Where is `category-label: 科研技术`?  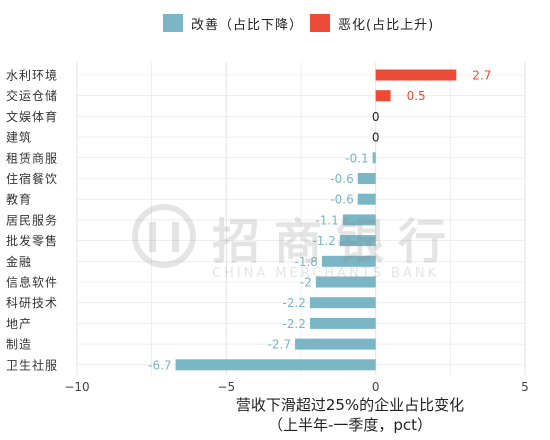 category-label: 科研技术 is located at coordinates (32, 303).